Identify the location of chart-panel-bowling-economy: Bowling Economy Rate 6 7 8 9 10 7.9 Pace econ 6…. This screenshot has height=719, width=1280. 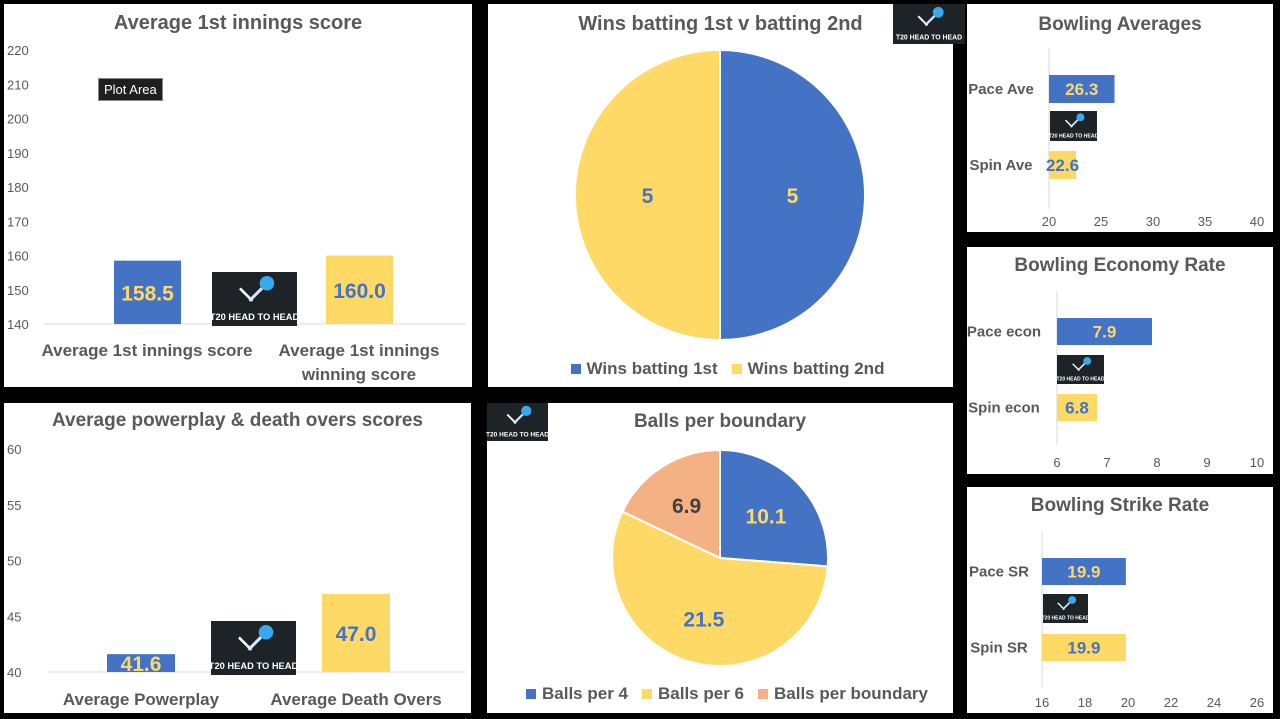
(1120, 360).